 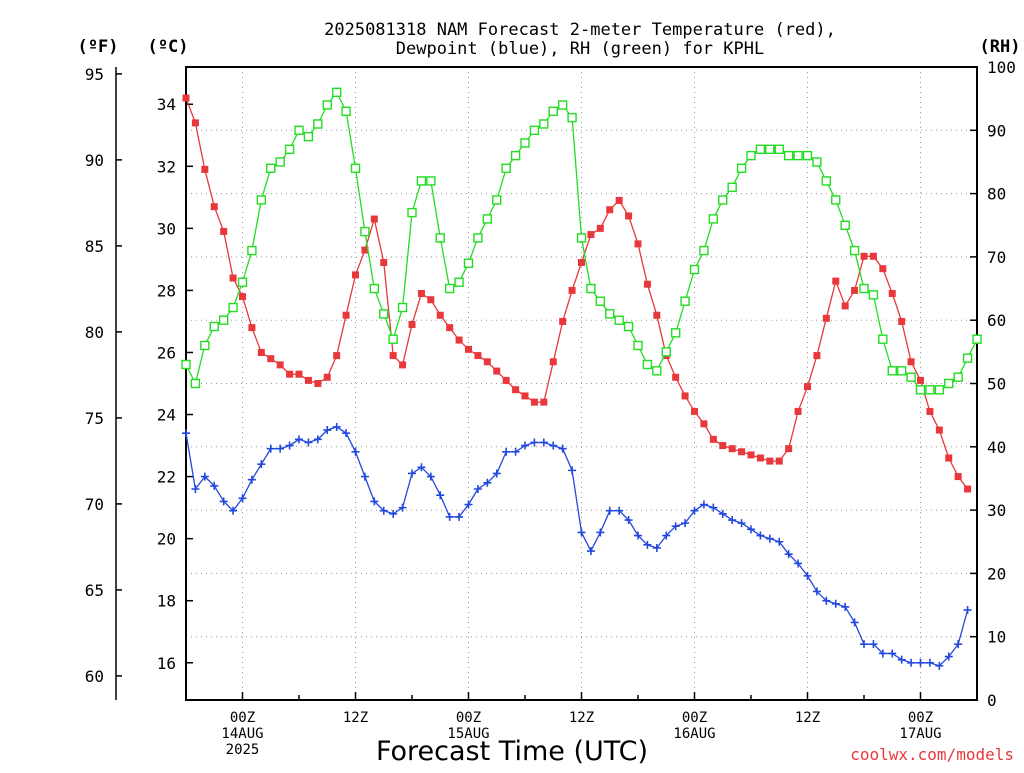 I want to click on celsius-tick-label: 32, so click(x=166, y=166).